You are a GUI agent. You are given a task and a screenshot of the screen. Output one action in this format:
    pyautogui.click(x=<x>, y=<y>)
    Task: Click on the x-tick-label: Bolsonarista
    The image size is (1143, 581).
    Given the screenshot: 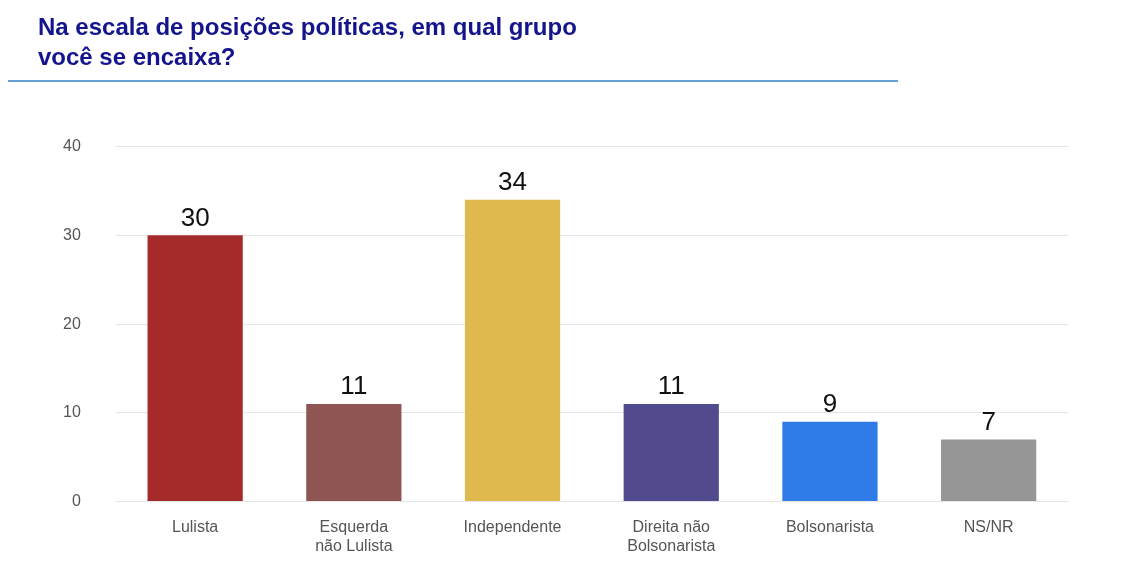 What is the action you would take?
    pyautogui.click(x=830, y=526)
    